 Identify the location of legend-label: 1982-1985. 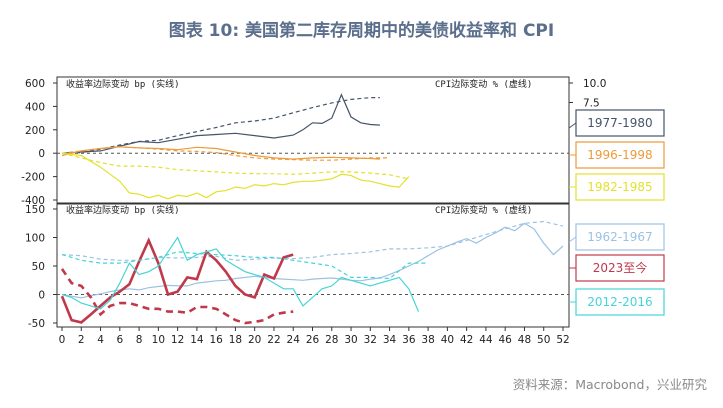
(619, 187).